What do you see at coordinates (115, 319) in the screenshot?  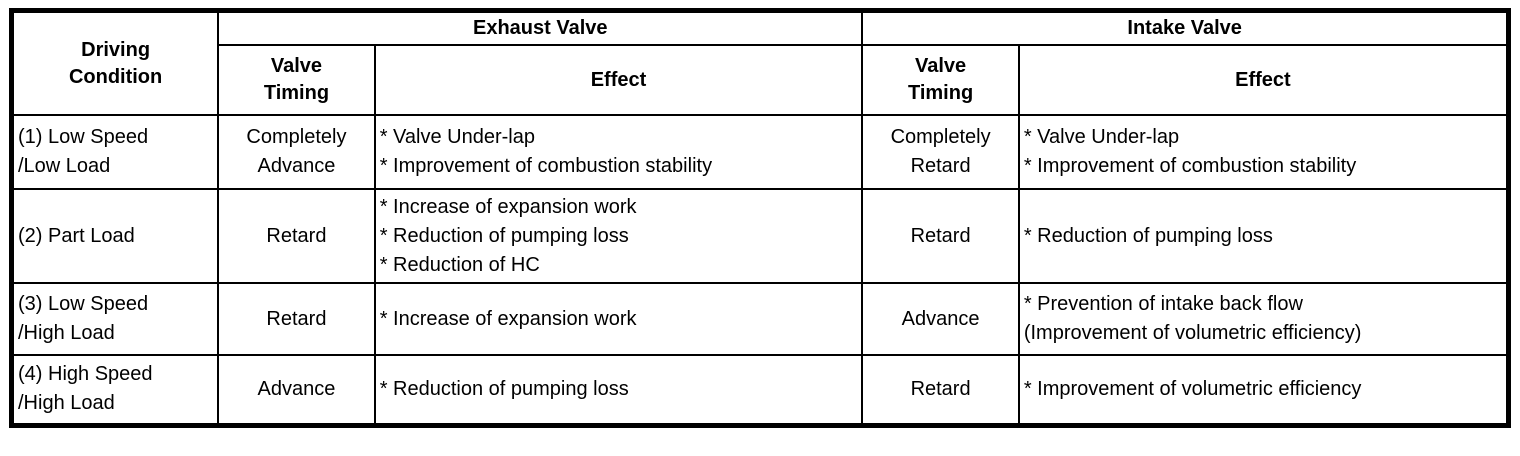 I see `condition-cell-3: (3) Low Speed /High Load` at bounding box center [115, 319].